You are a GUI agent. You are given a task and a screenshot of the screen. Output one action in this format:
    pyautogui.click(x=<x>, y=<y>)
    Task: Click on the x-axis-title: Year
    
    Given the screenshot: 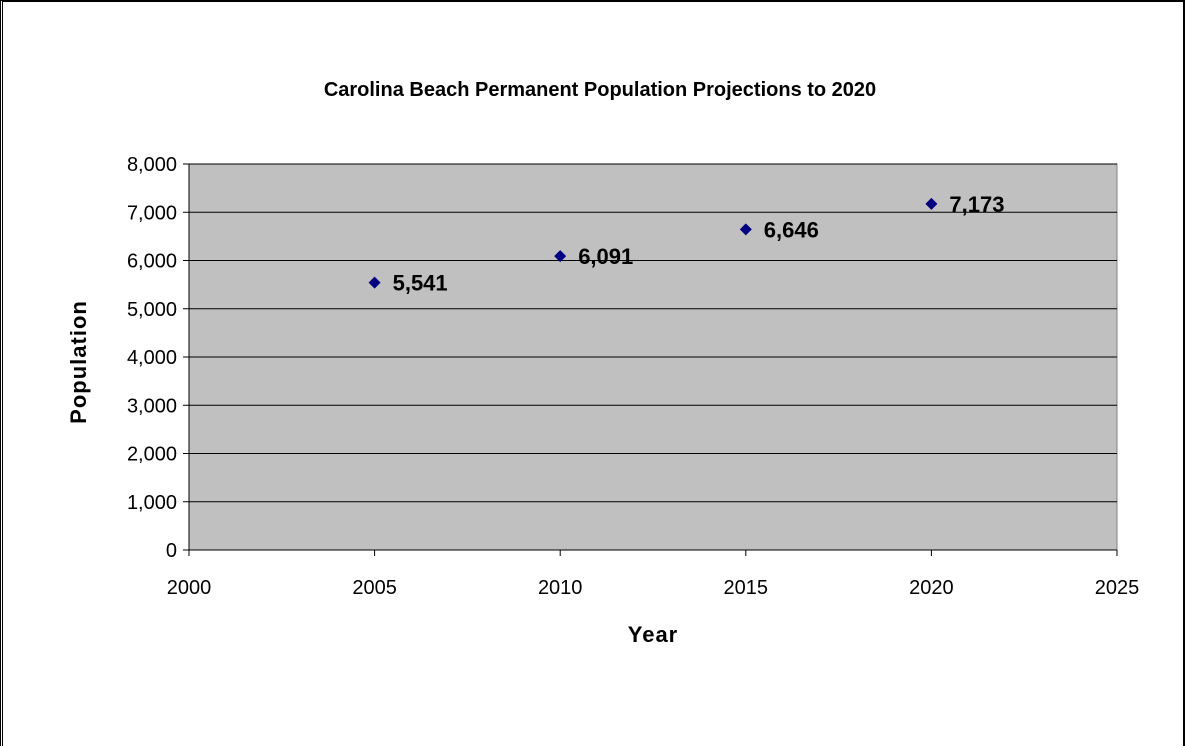 What is the action you would take?
    pyautogui.click(x=653, y=634)
    